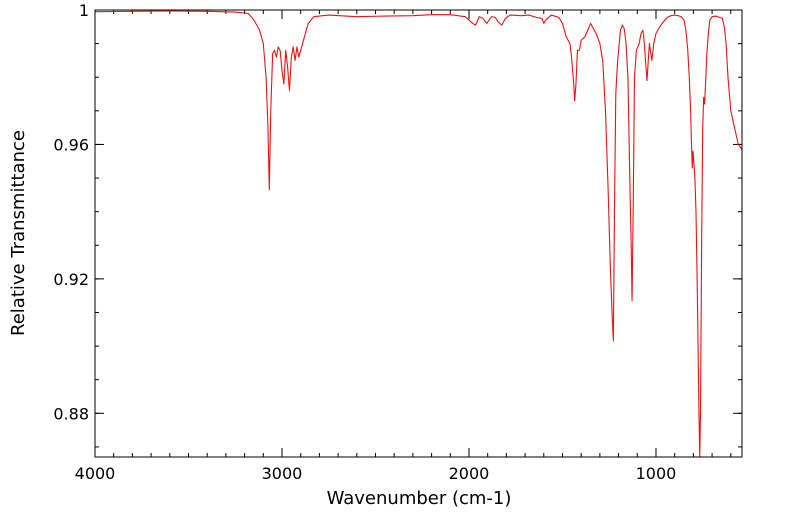  I want to click on x-tick-label: 3000, so click(282, 473).